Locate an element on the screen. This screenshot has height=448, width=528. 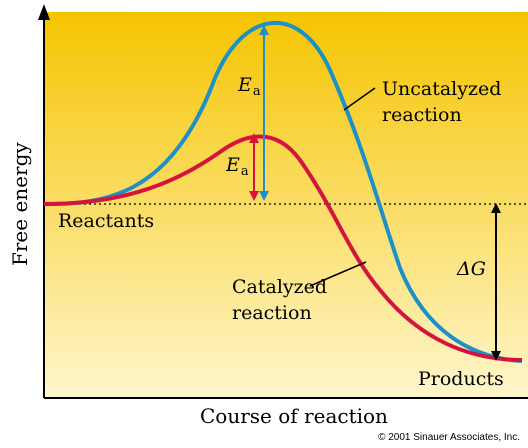
y-axis-arrowhead is located at coordinates (44, 12).